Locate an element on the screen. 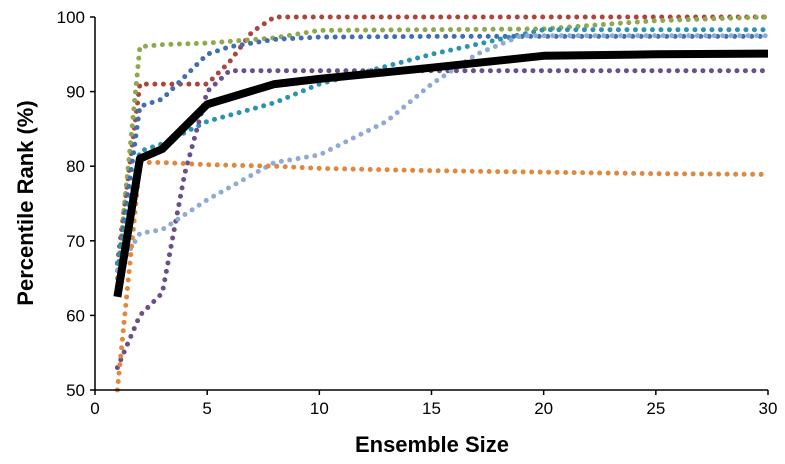 Image resolution: width=785 pixels, height=464 pixels. y-tick-label: 60 is located at coordinates (75, 315).